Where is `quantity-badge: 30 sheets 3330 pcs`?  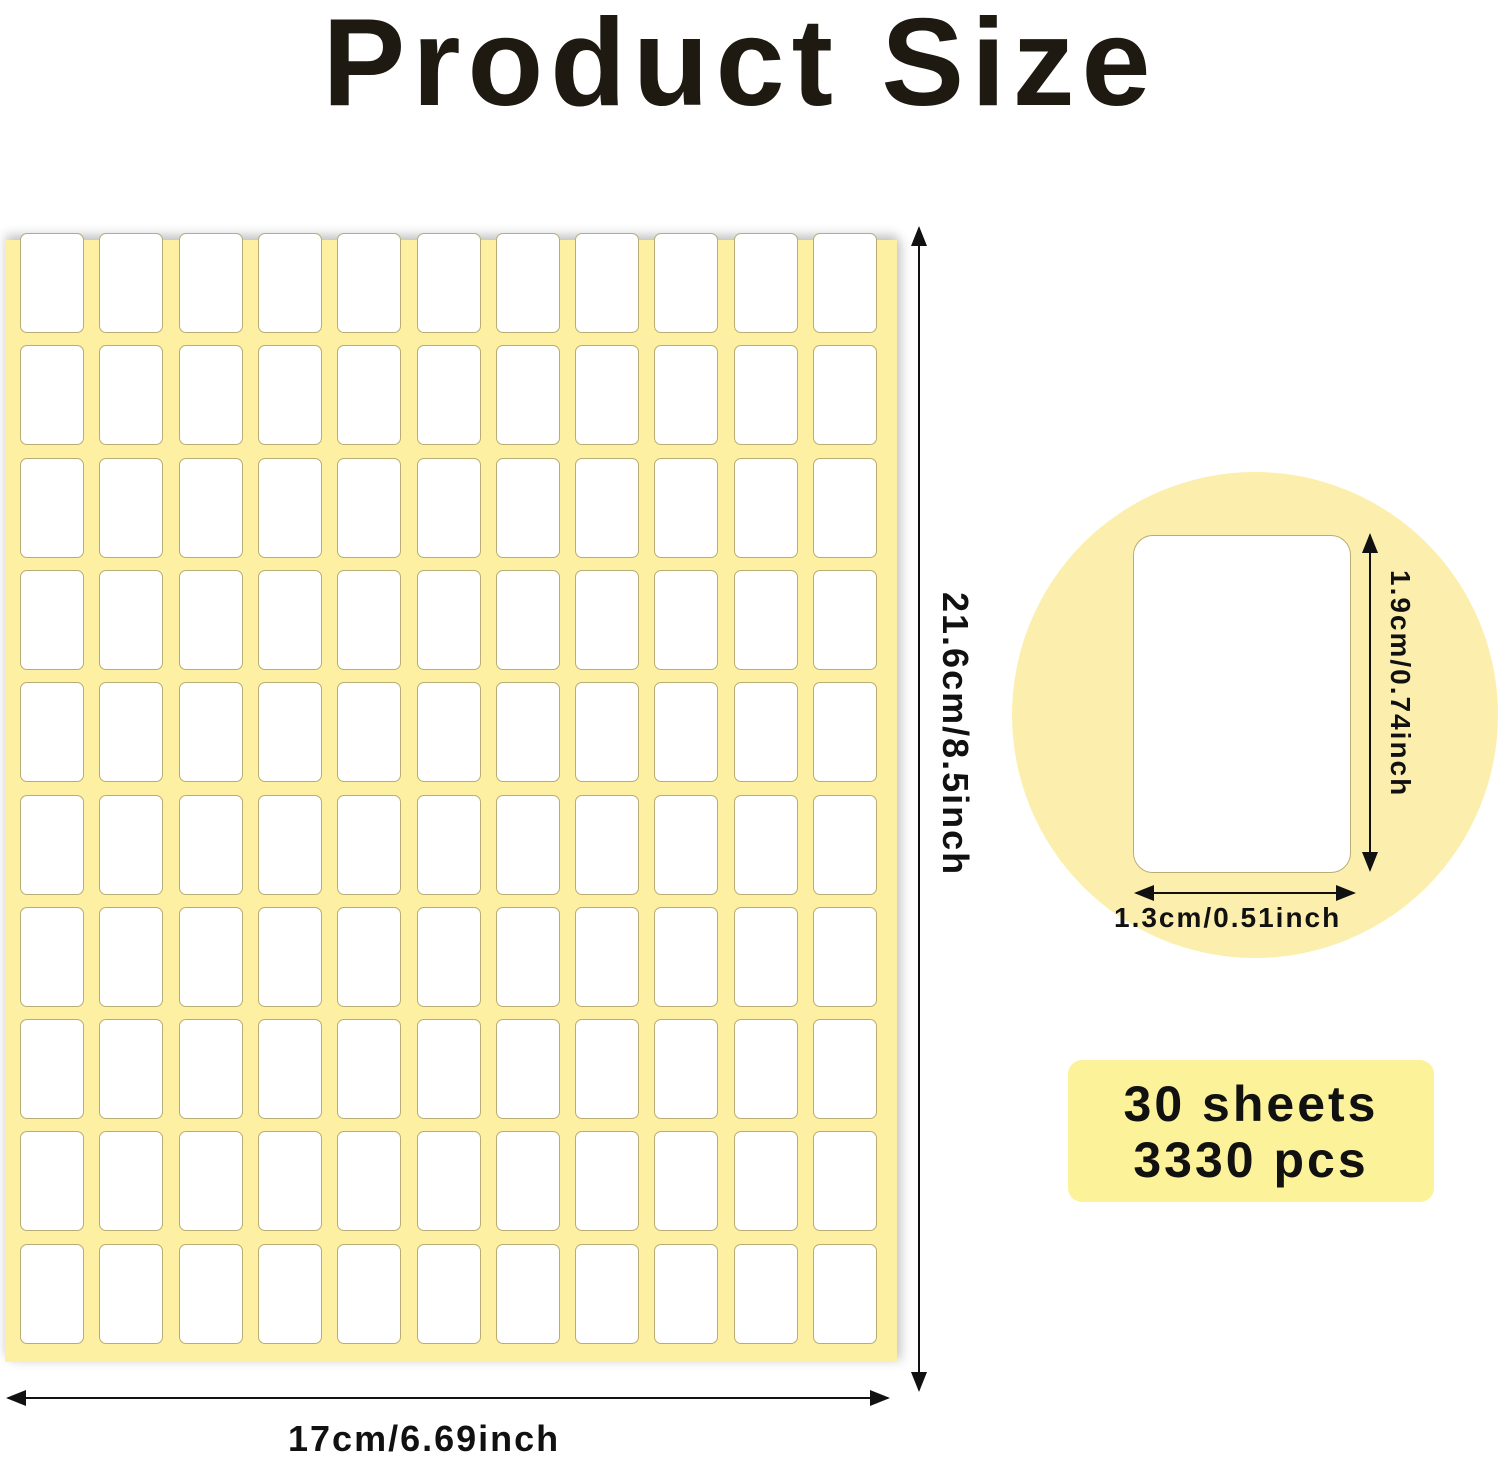 quantity-badge: 30 sheets 3330 pcs is located at coordinates (1251, 1131).